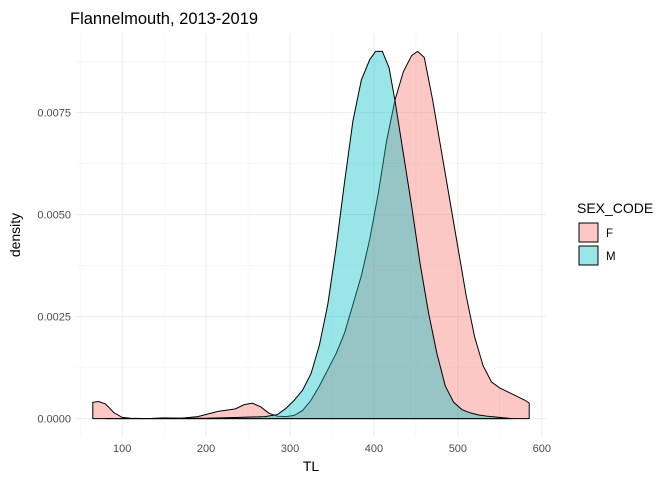  Describe the element at coordinates (206, 449) in the screenshot. I see `x-tick-label: 200` at that location.